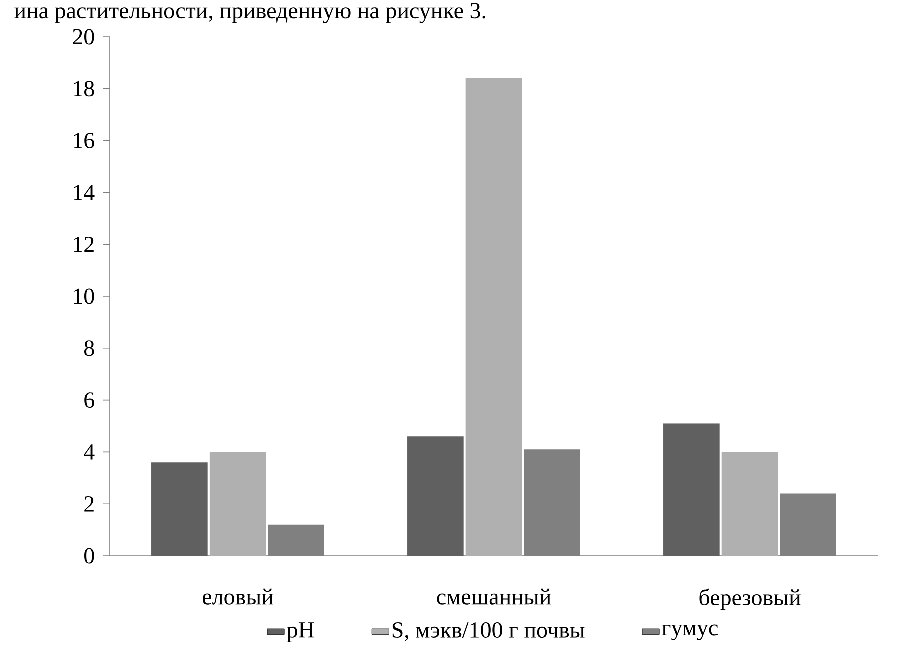  Describe the element at coordinates (300, 632) in the screenshot. I see `legend-label: pH` at that location.